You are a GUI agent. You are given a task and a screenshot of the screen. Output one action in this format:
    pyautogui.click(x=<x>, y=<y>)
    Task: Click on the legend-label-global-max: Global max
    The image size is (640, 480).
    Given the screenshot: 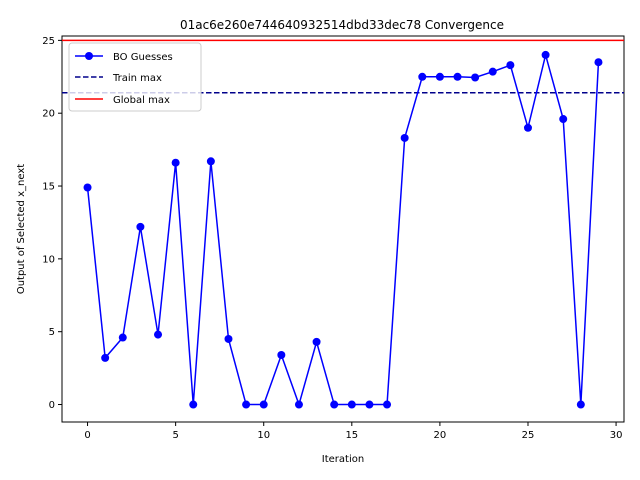 What is the action you would take?
    pyautogui.click(x=141, y=100)
    